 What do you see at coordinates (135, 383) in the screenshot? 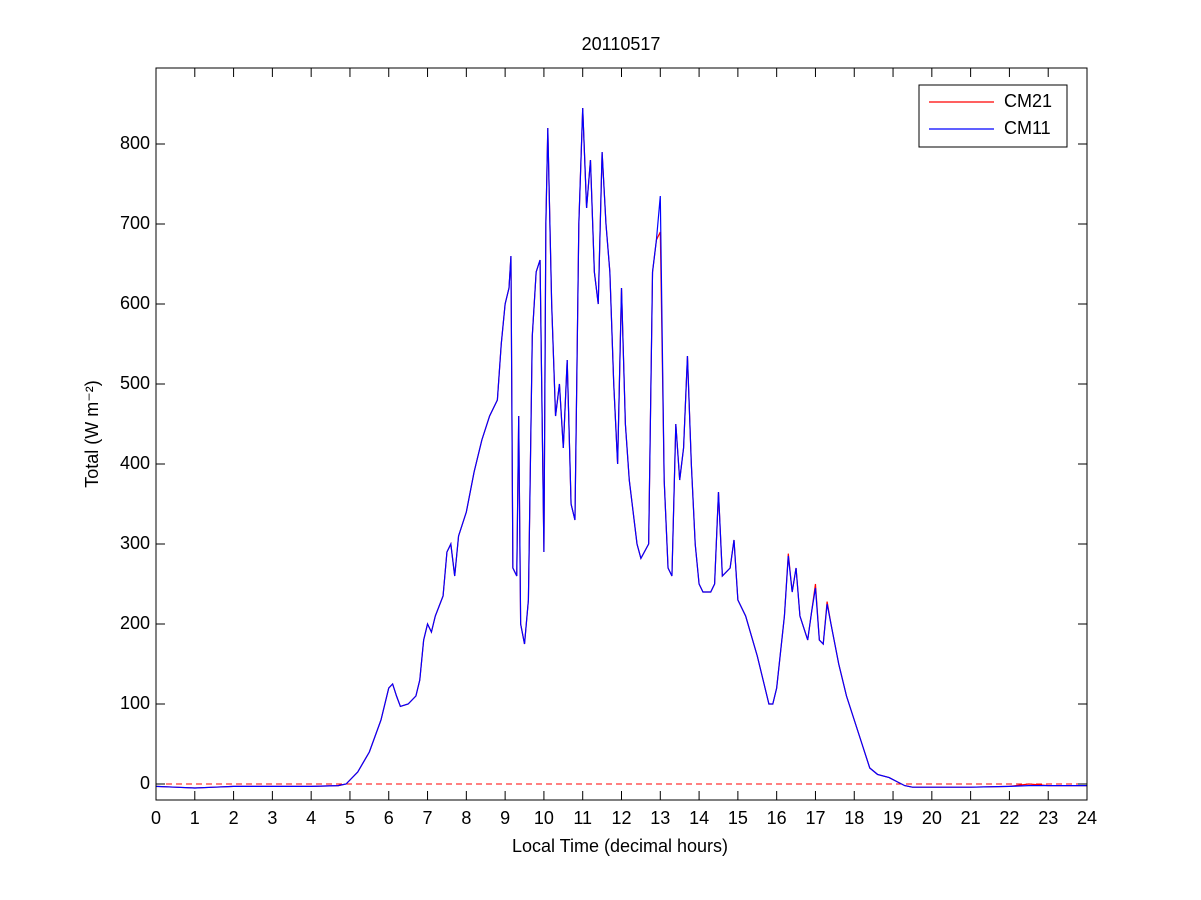
I see `y-tick-label: 500` at bounding box center [135, 383].